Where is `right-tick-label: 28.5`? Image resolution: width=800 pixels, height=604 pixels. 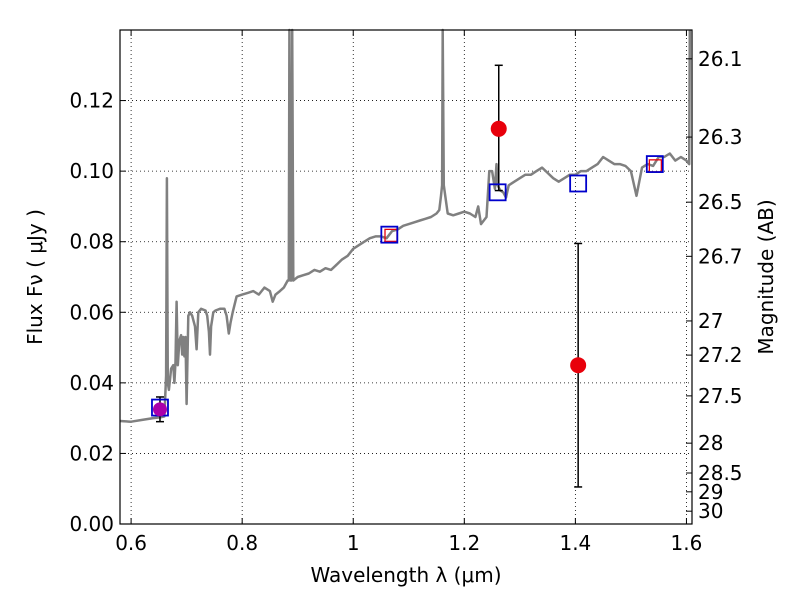
right-tick-label: 28.5 is located at coordinates (720, 473).